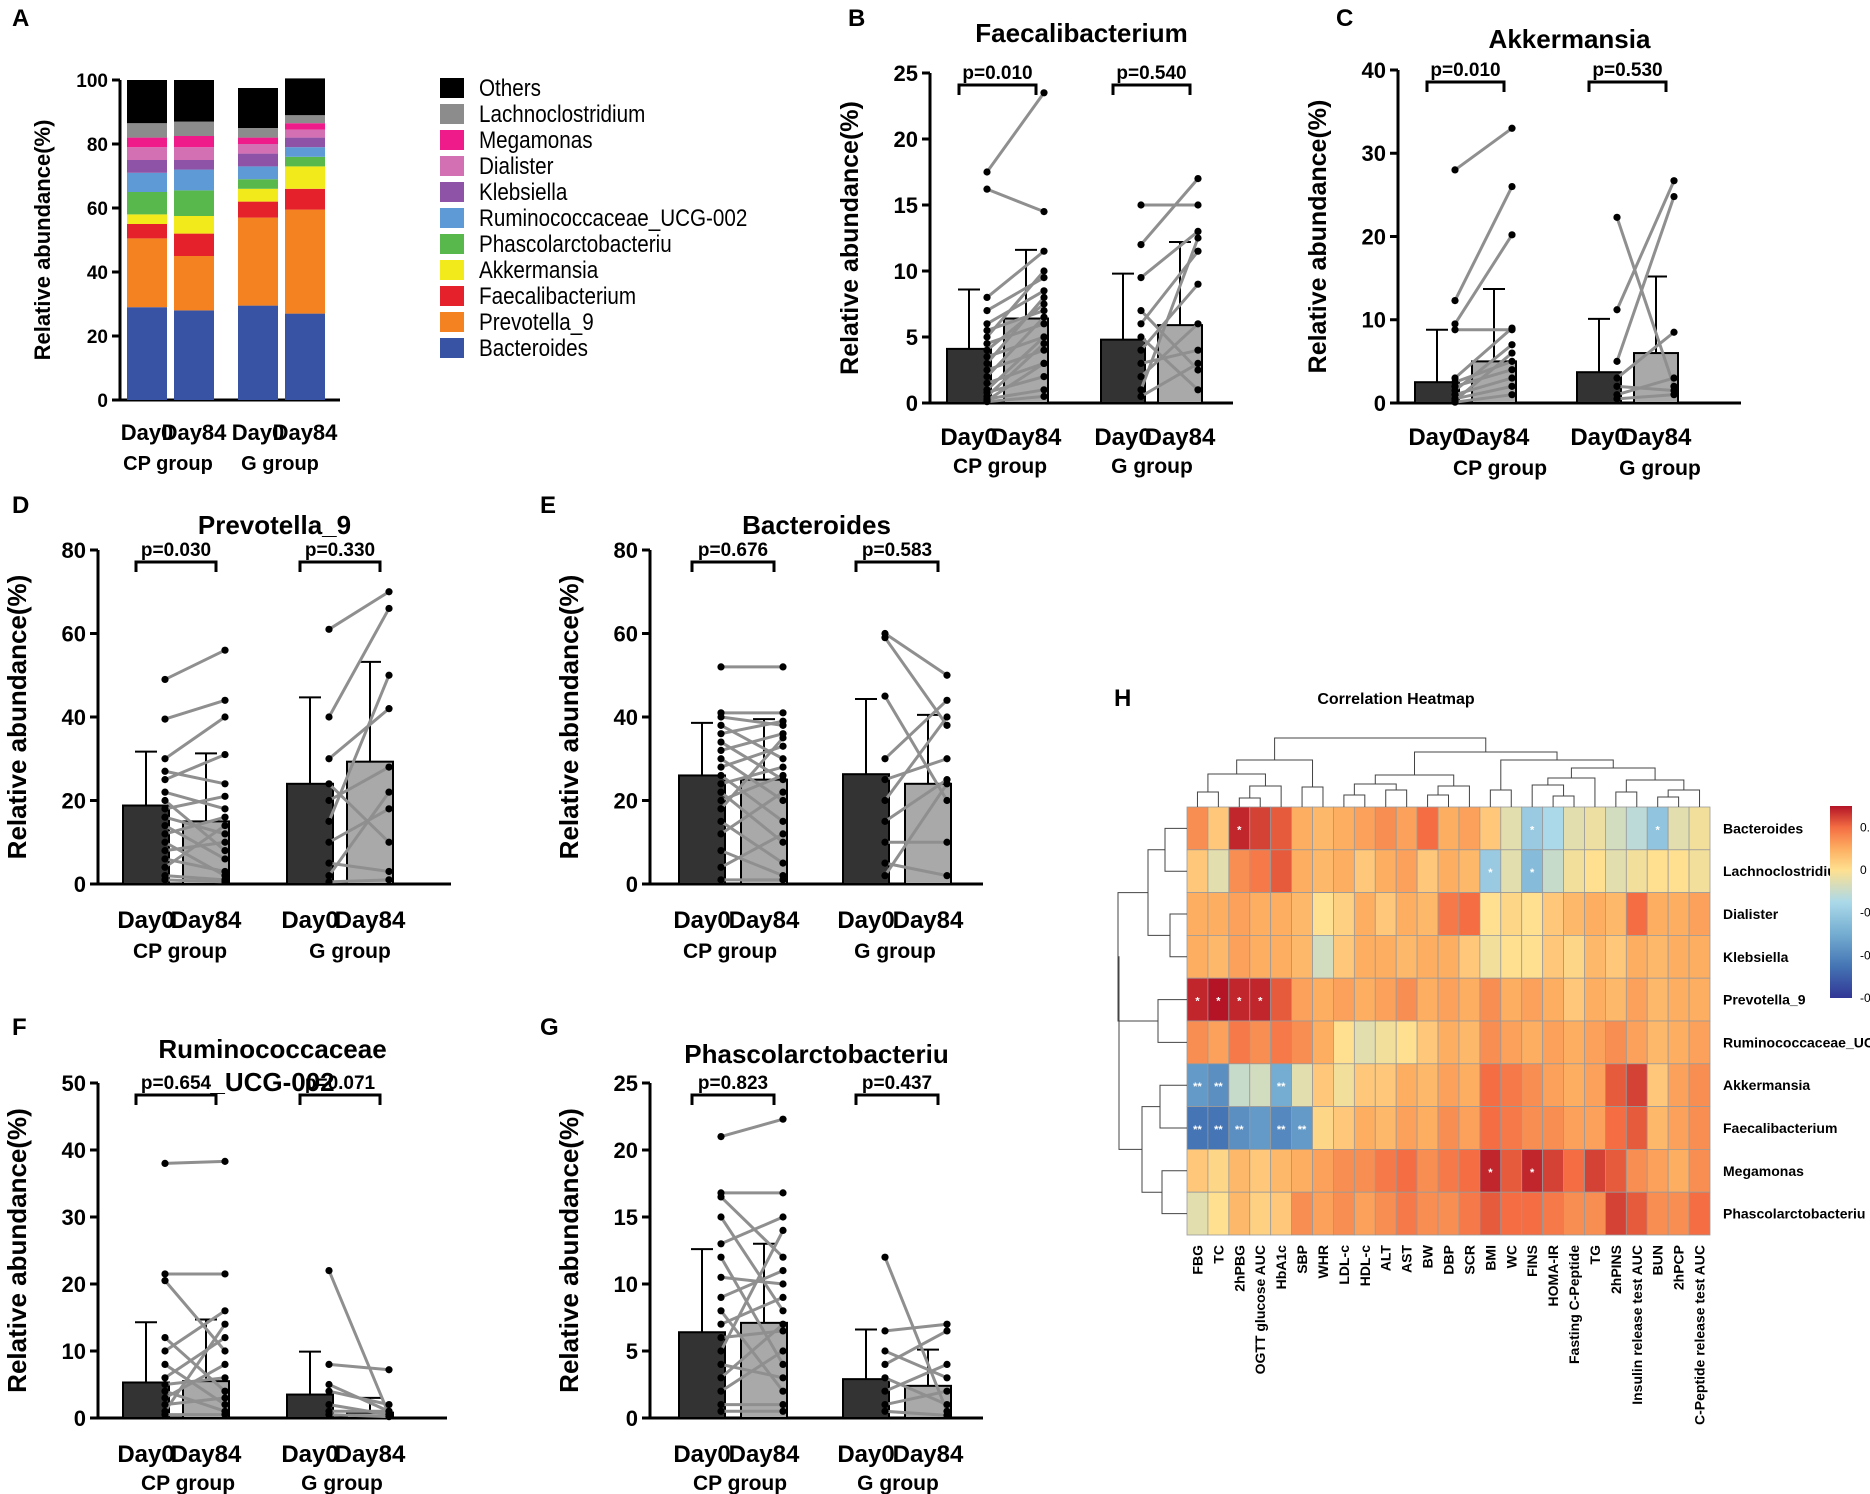  I want to click on y-tick-label: 5, so click(912, 337).